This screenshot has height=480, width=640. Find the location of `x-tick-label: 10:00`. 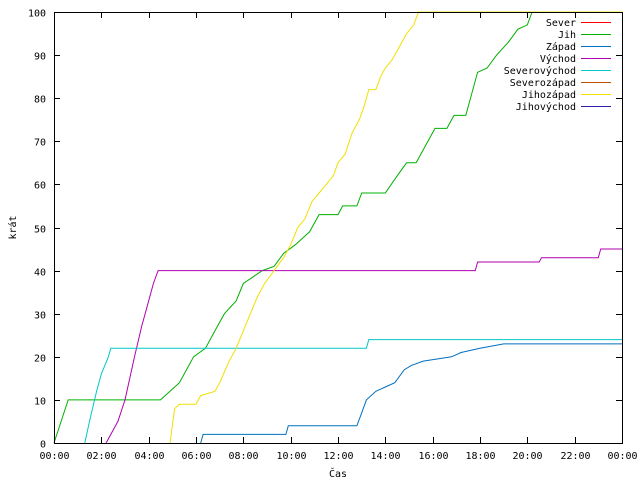

x-tick-label: 10:00 is located at coordinates (291, 456).